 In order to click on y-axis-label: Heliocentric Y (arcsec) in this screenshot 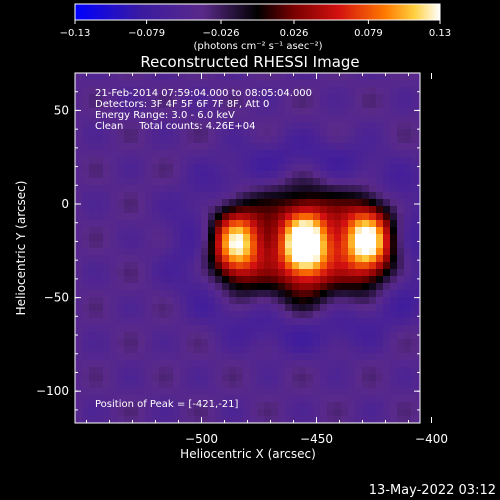, I will do `click(21, 248)`.